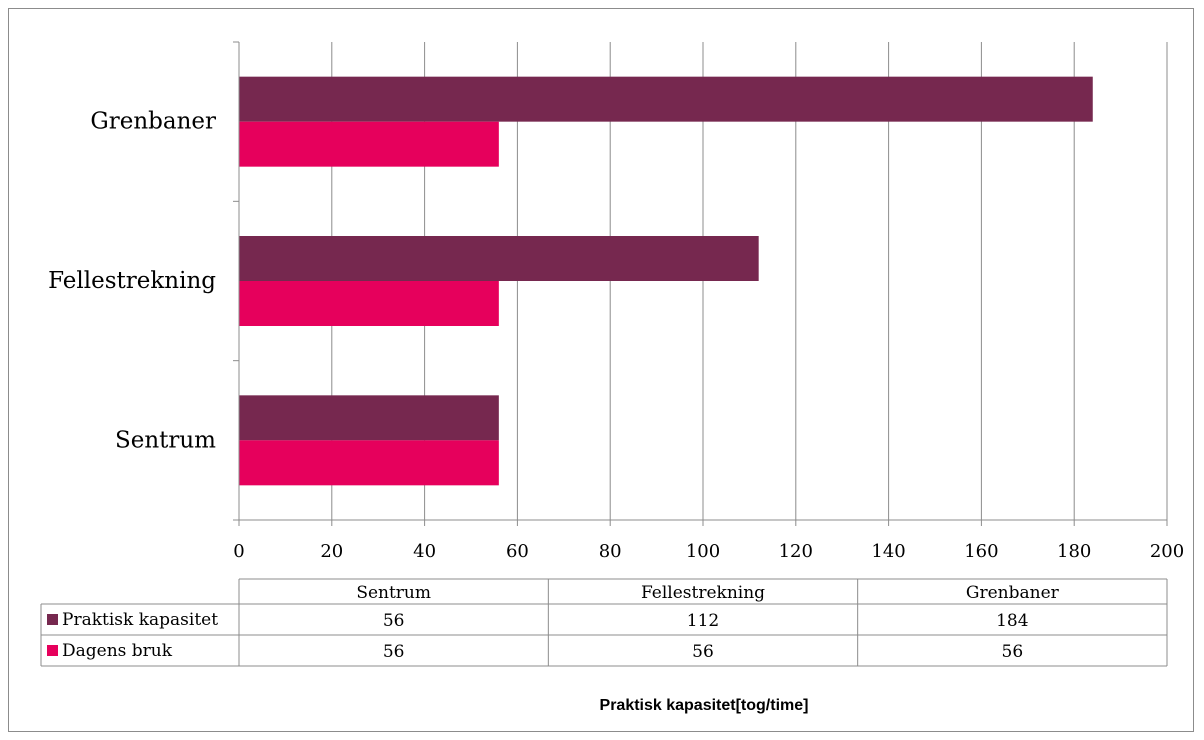 This screenshot has height=740, width=1204. What do you see at coordinates (888, 551) in the screenshot?
I see `x-tick-label: 140` at bounding box center [888, 551].